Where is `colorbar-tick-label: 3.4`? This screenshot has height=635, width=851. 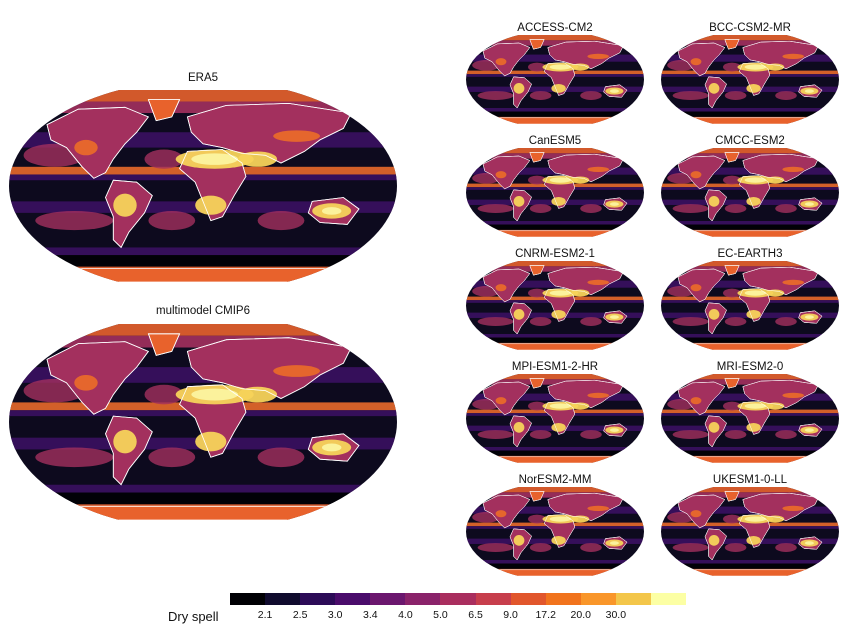 colorbar-tick-label: 3.4 is located at coordinates (370, 615).